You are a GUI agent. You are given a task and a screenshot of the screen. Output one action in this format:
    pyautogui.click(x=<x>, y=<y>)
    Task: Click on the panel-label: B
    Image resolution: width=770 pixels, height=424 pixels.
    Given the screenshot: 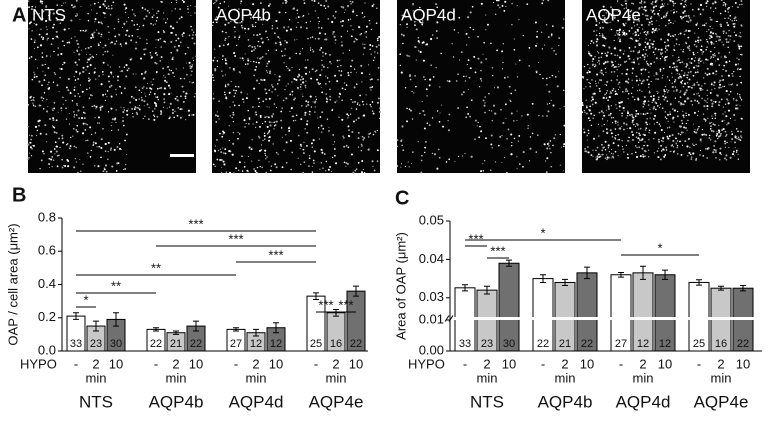 What is the action you would take?
    pyautogui.click(x=19, y=195)
    